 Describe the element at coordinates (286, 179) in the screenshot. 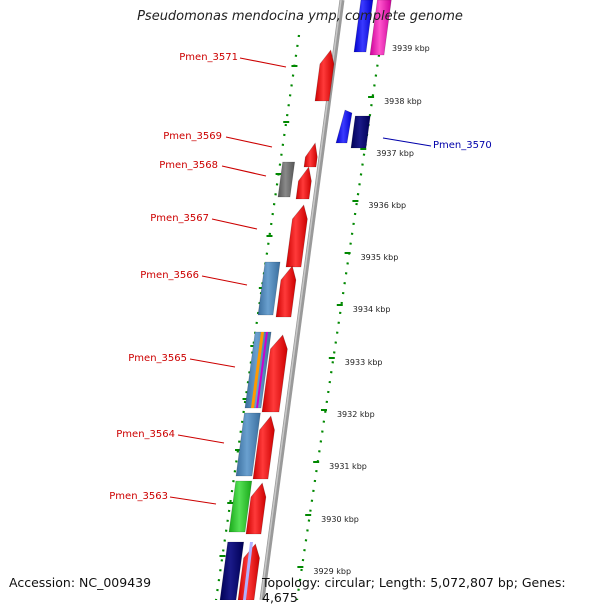

I see `gene-pmen-3568-feature` at that location.